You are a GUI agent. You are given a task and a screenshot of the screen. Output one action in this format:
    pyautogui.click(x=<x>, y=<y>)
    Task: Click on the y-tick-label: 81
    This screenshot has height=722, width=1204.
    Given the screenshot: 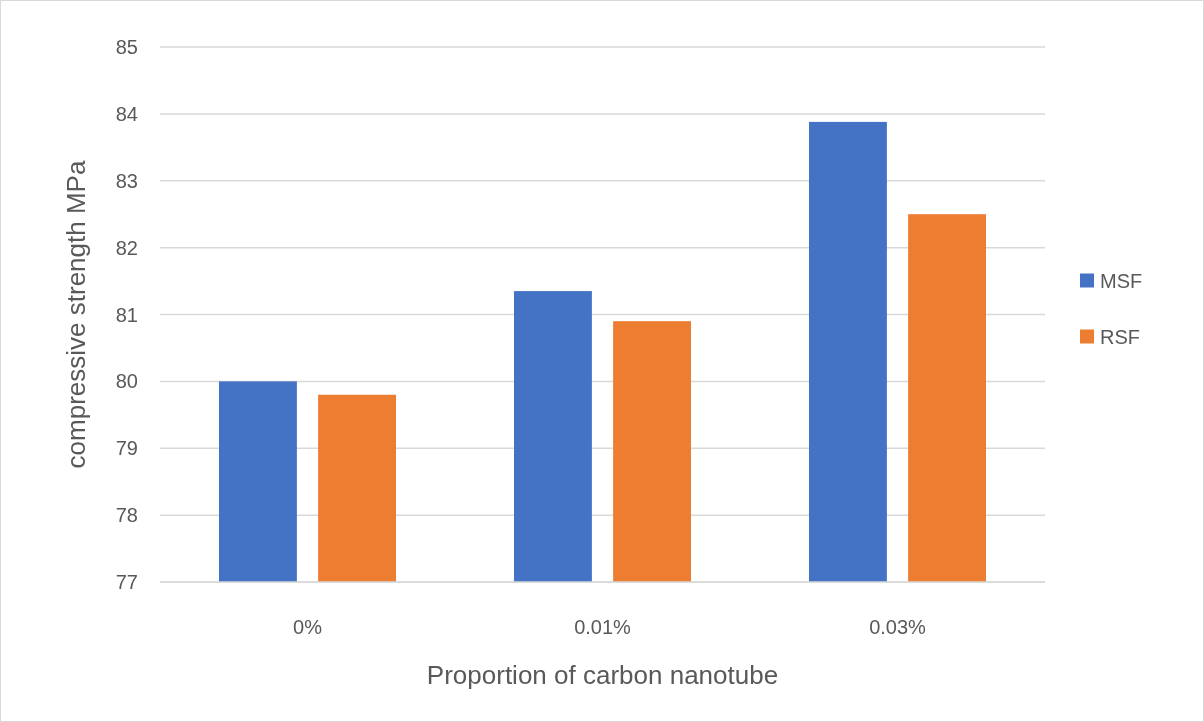 What is the action you would take?
    pyautogui.click(x=126, y=314)
    